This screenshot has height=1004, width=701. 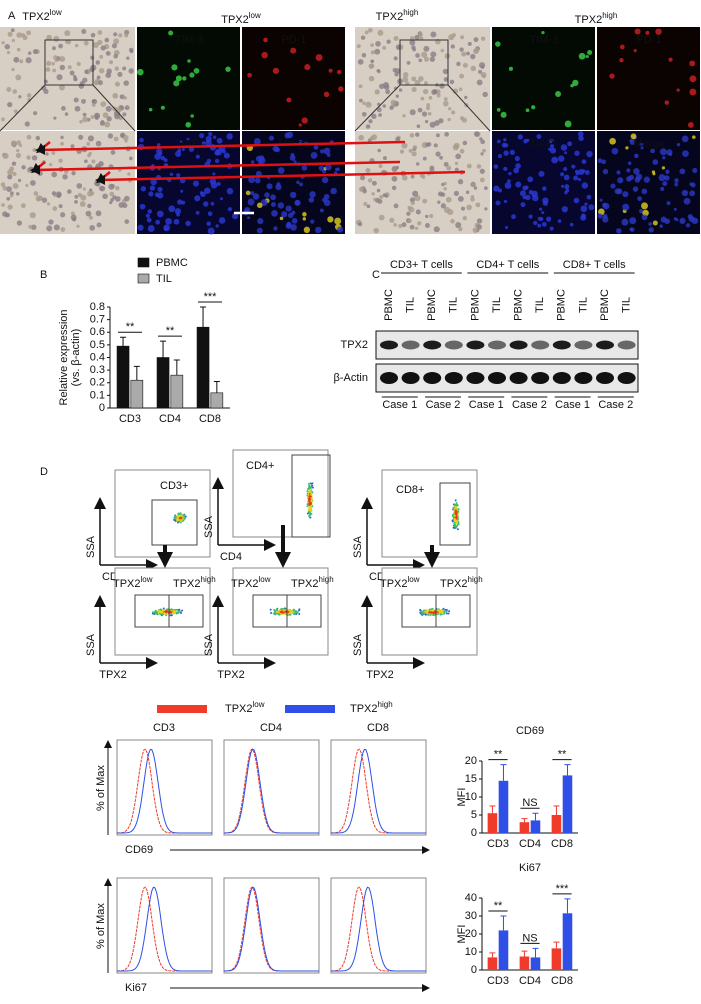 What do you see at coordinates (562, 844) in the screenshot?
I see `x-tick-label: CD8` at bounding box center [562, 844].